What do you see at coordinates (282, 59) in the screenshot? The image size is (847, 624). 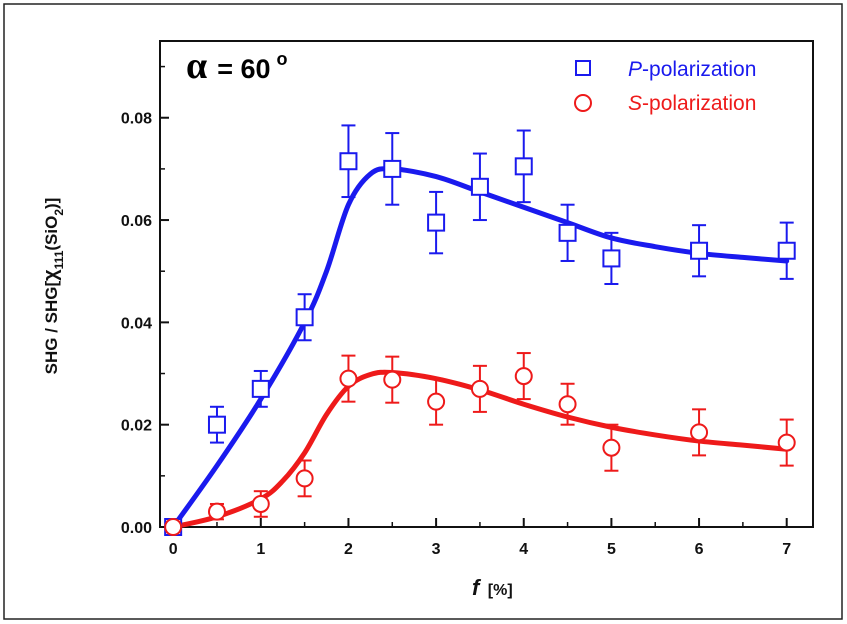 I see `annotation-degree: o` at bounding box center [282, 59].